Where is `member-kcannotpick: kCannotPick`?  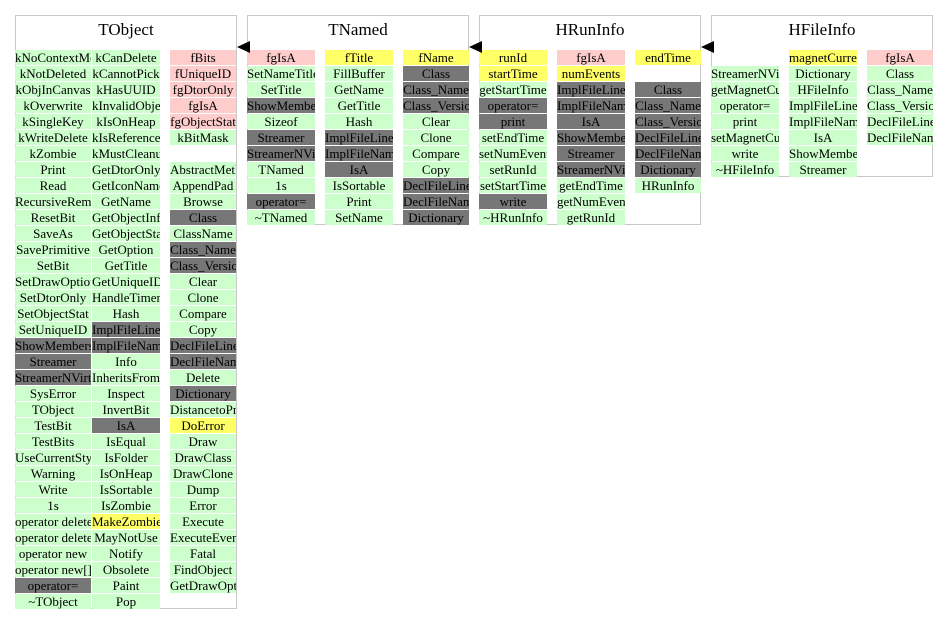 member-kcannotpick: kCannotPick is located at coordinates (126, 73).